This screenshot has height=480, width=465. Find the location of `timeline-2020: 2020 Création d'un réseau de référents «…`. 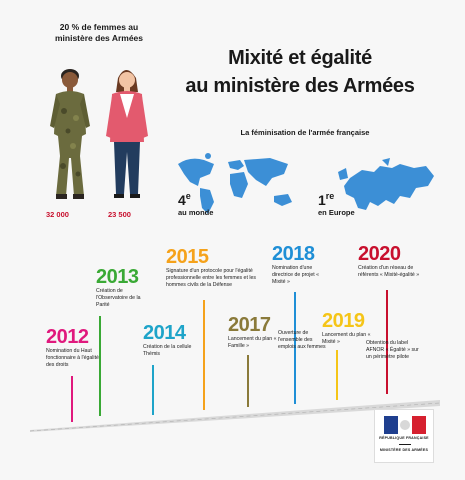

timeline-2020: 2020 Création d'un réseau de référents «… is located at coordinates (389, 261).